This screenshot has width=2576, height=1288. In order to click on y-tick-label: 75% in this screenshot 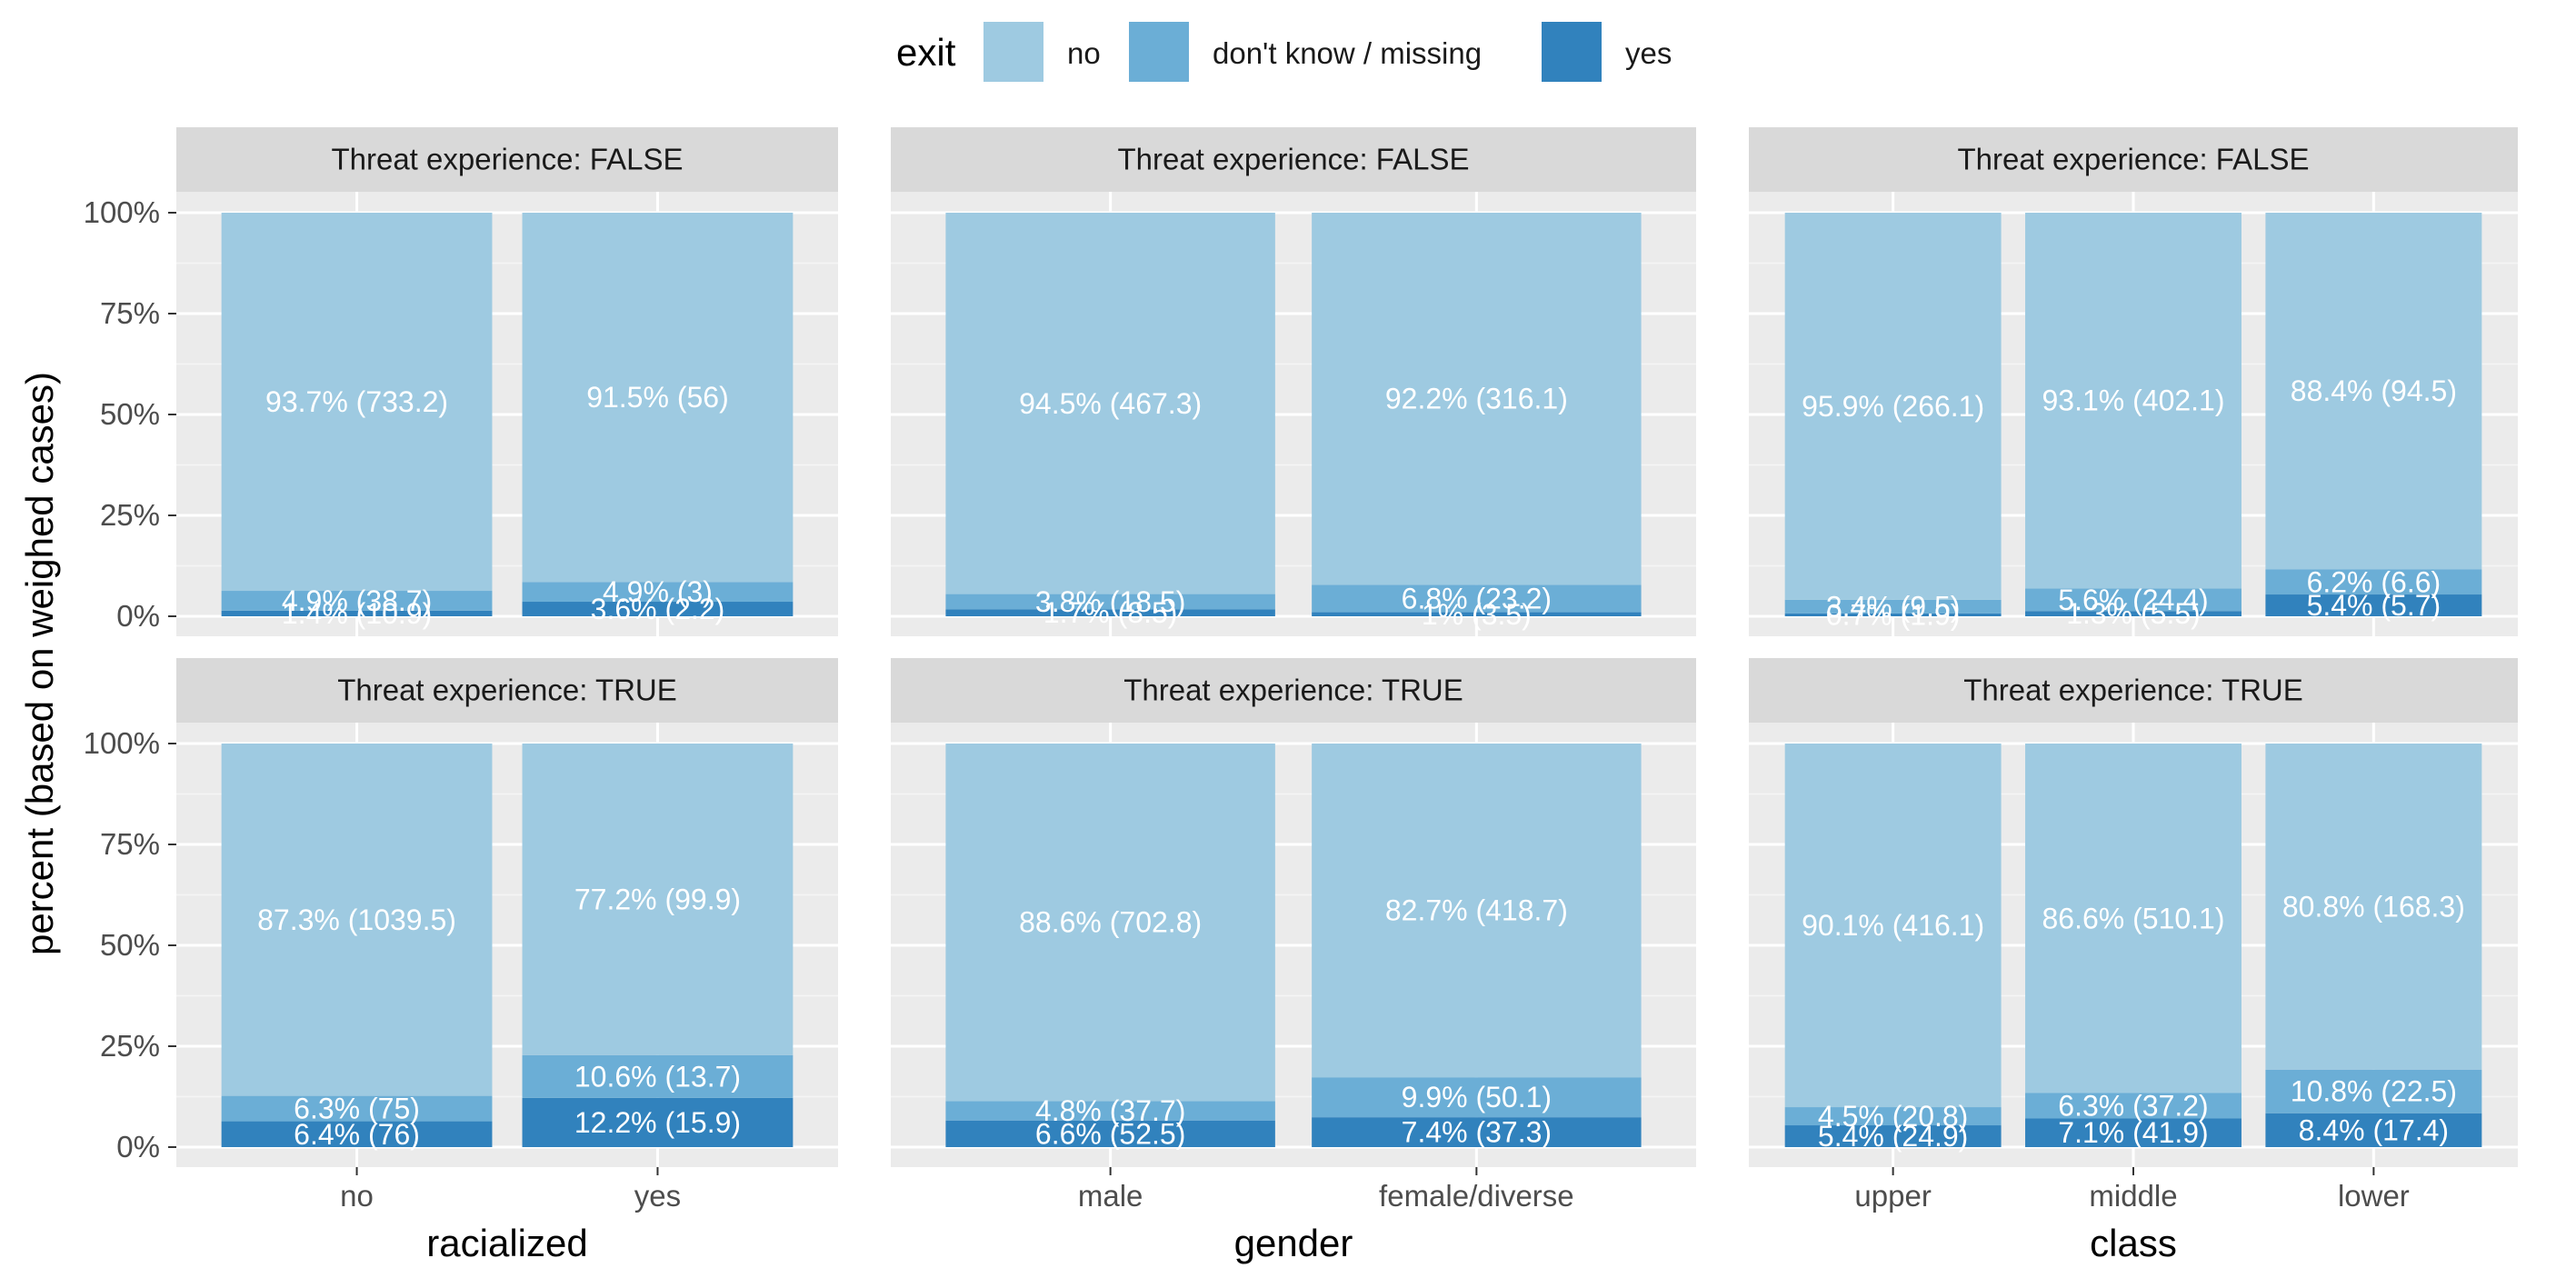, I will do `click(130, 313)`.